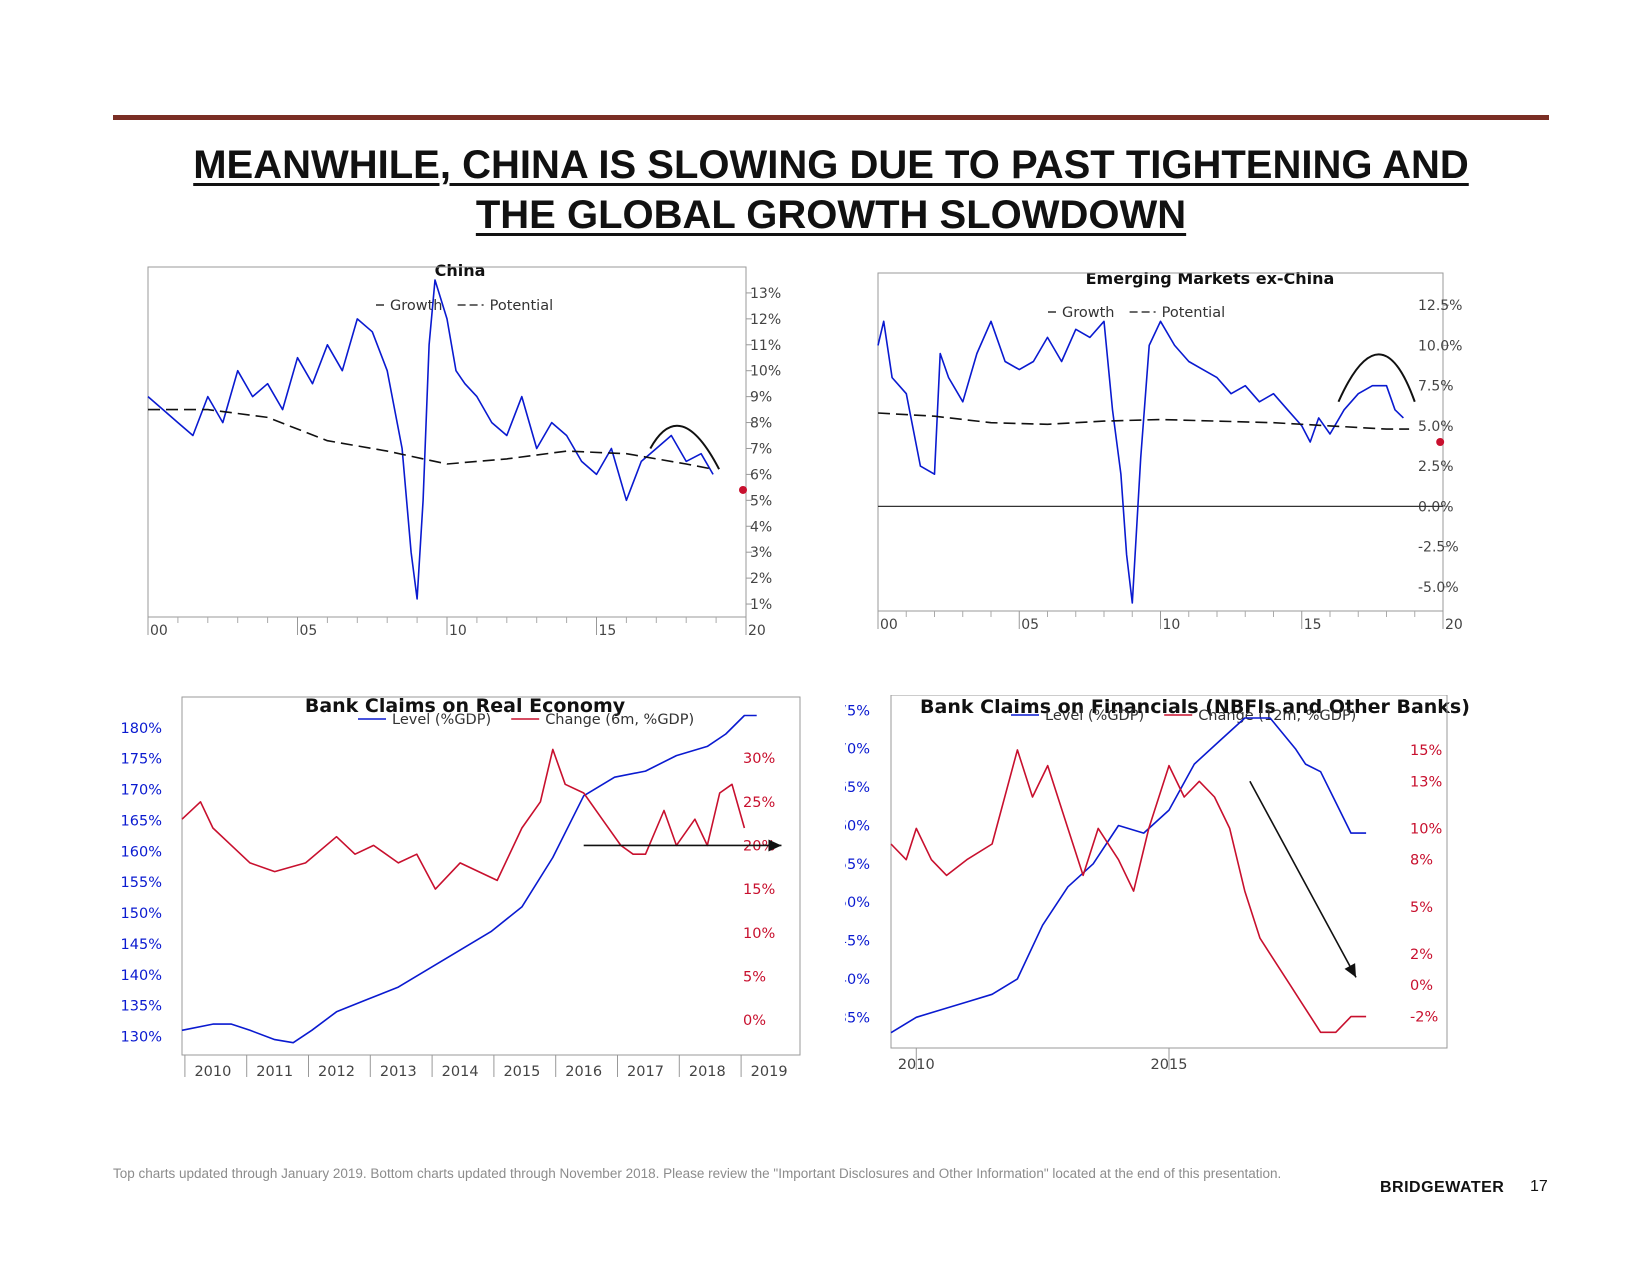 The image size is (1650, 1275). I want to click on y-left-tick-label: 70%, so click(857, 750).